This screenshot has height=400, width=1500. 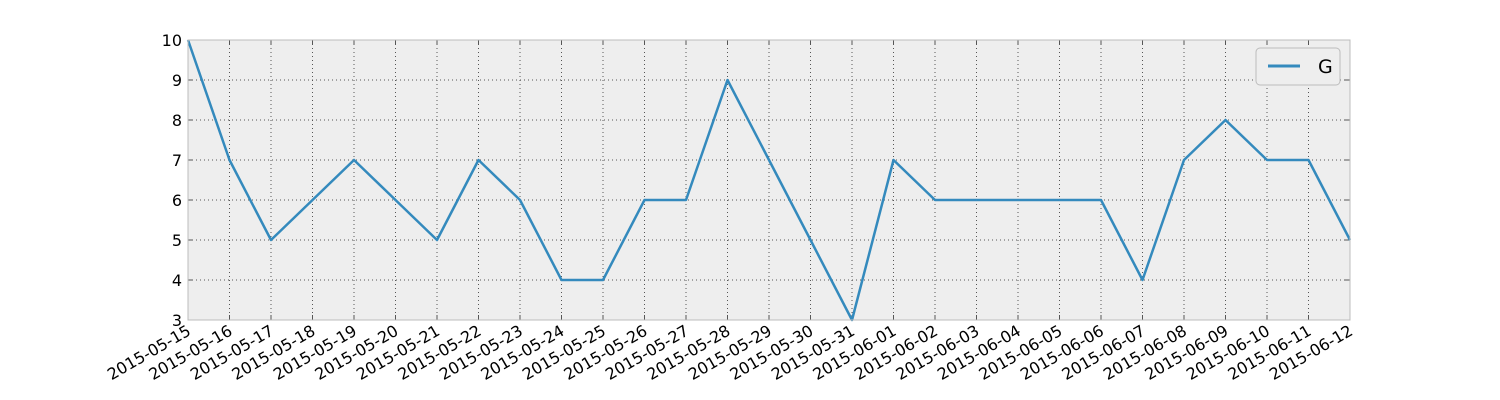 What do you see at coordinates (1325, 67) in the screenshot?
I see `legend-label-g: G` at bounding box center [1325, 67].